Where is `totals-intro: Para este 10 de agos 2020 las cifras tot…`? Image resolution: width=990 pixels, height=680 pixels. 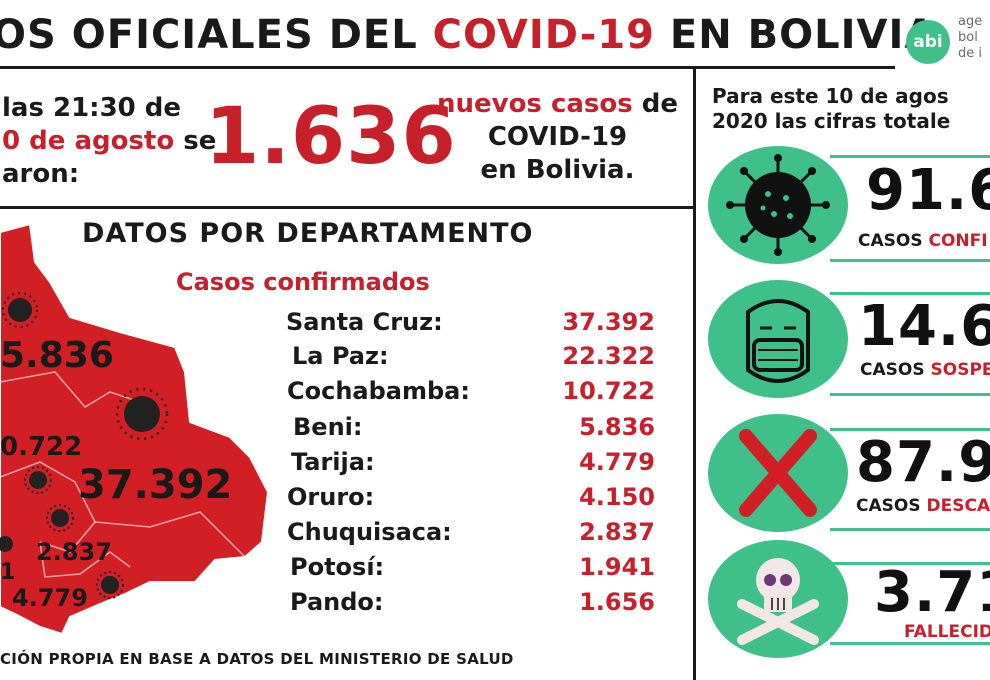 totals-intro: Para este 10 de agos 2020 las cifras tot… is located at coordinates (831, 109).